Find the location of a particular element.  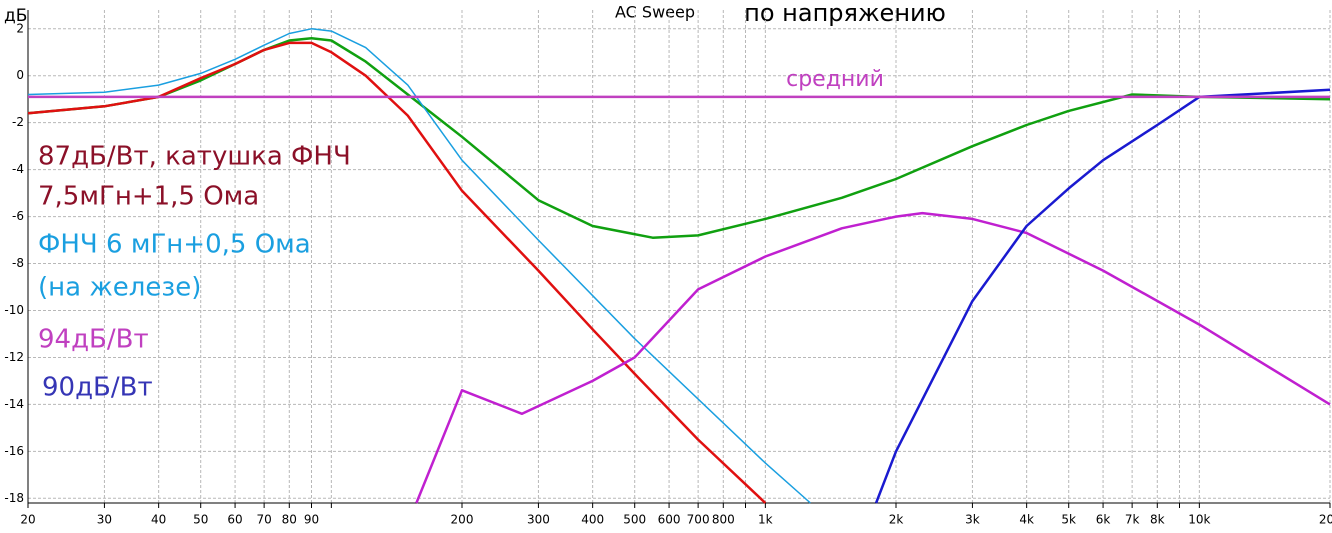

annotation: средний is located at coordinates (835, 79).